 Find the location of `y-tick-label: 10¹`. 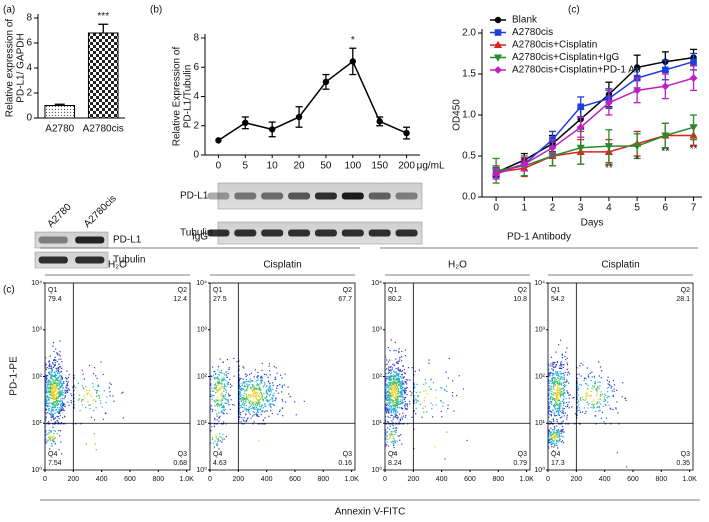

y-tick-label: 10¹ is located at coordinates (202, 423).